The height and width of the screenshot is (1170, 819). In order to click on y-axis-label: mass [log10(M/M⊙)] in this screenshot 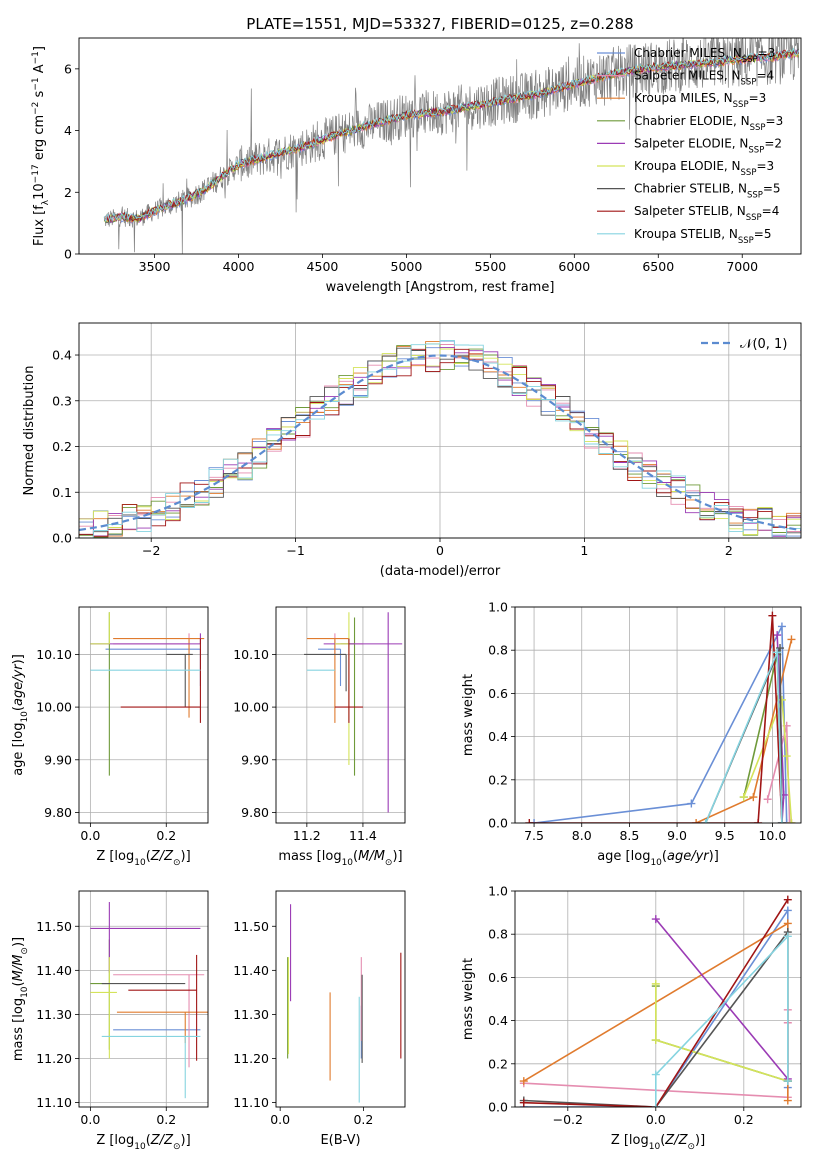, I will do `click(20, 999)`.